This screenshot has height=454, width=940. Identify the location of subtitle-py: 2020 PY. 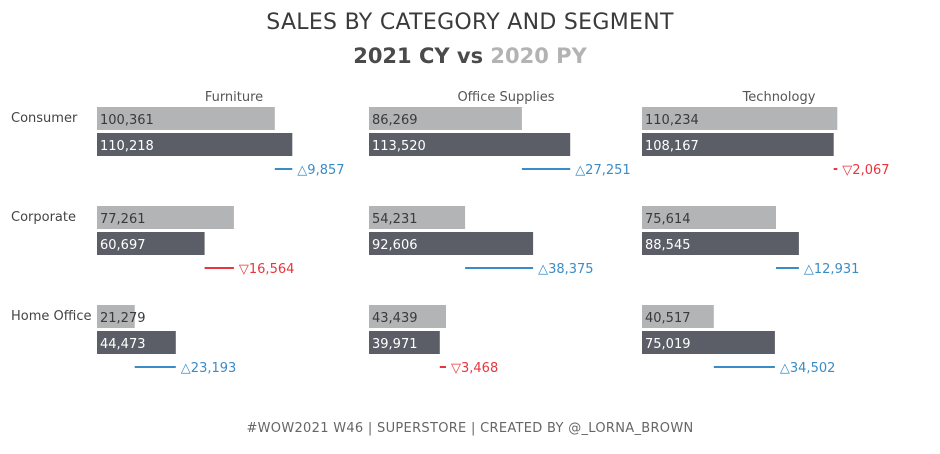
(538, 56).